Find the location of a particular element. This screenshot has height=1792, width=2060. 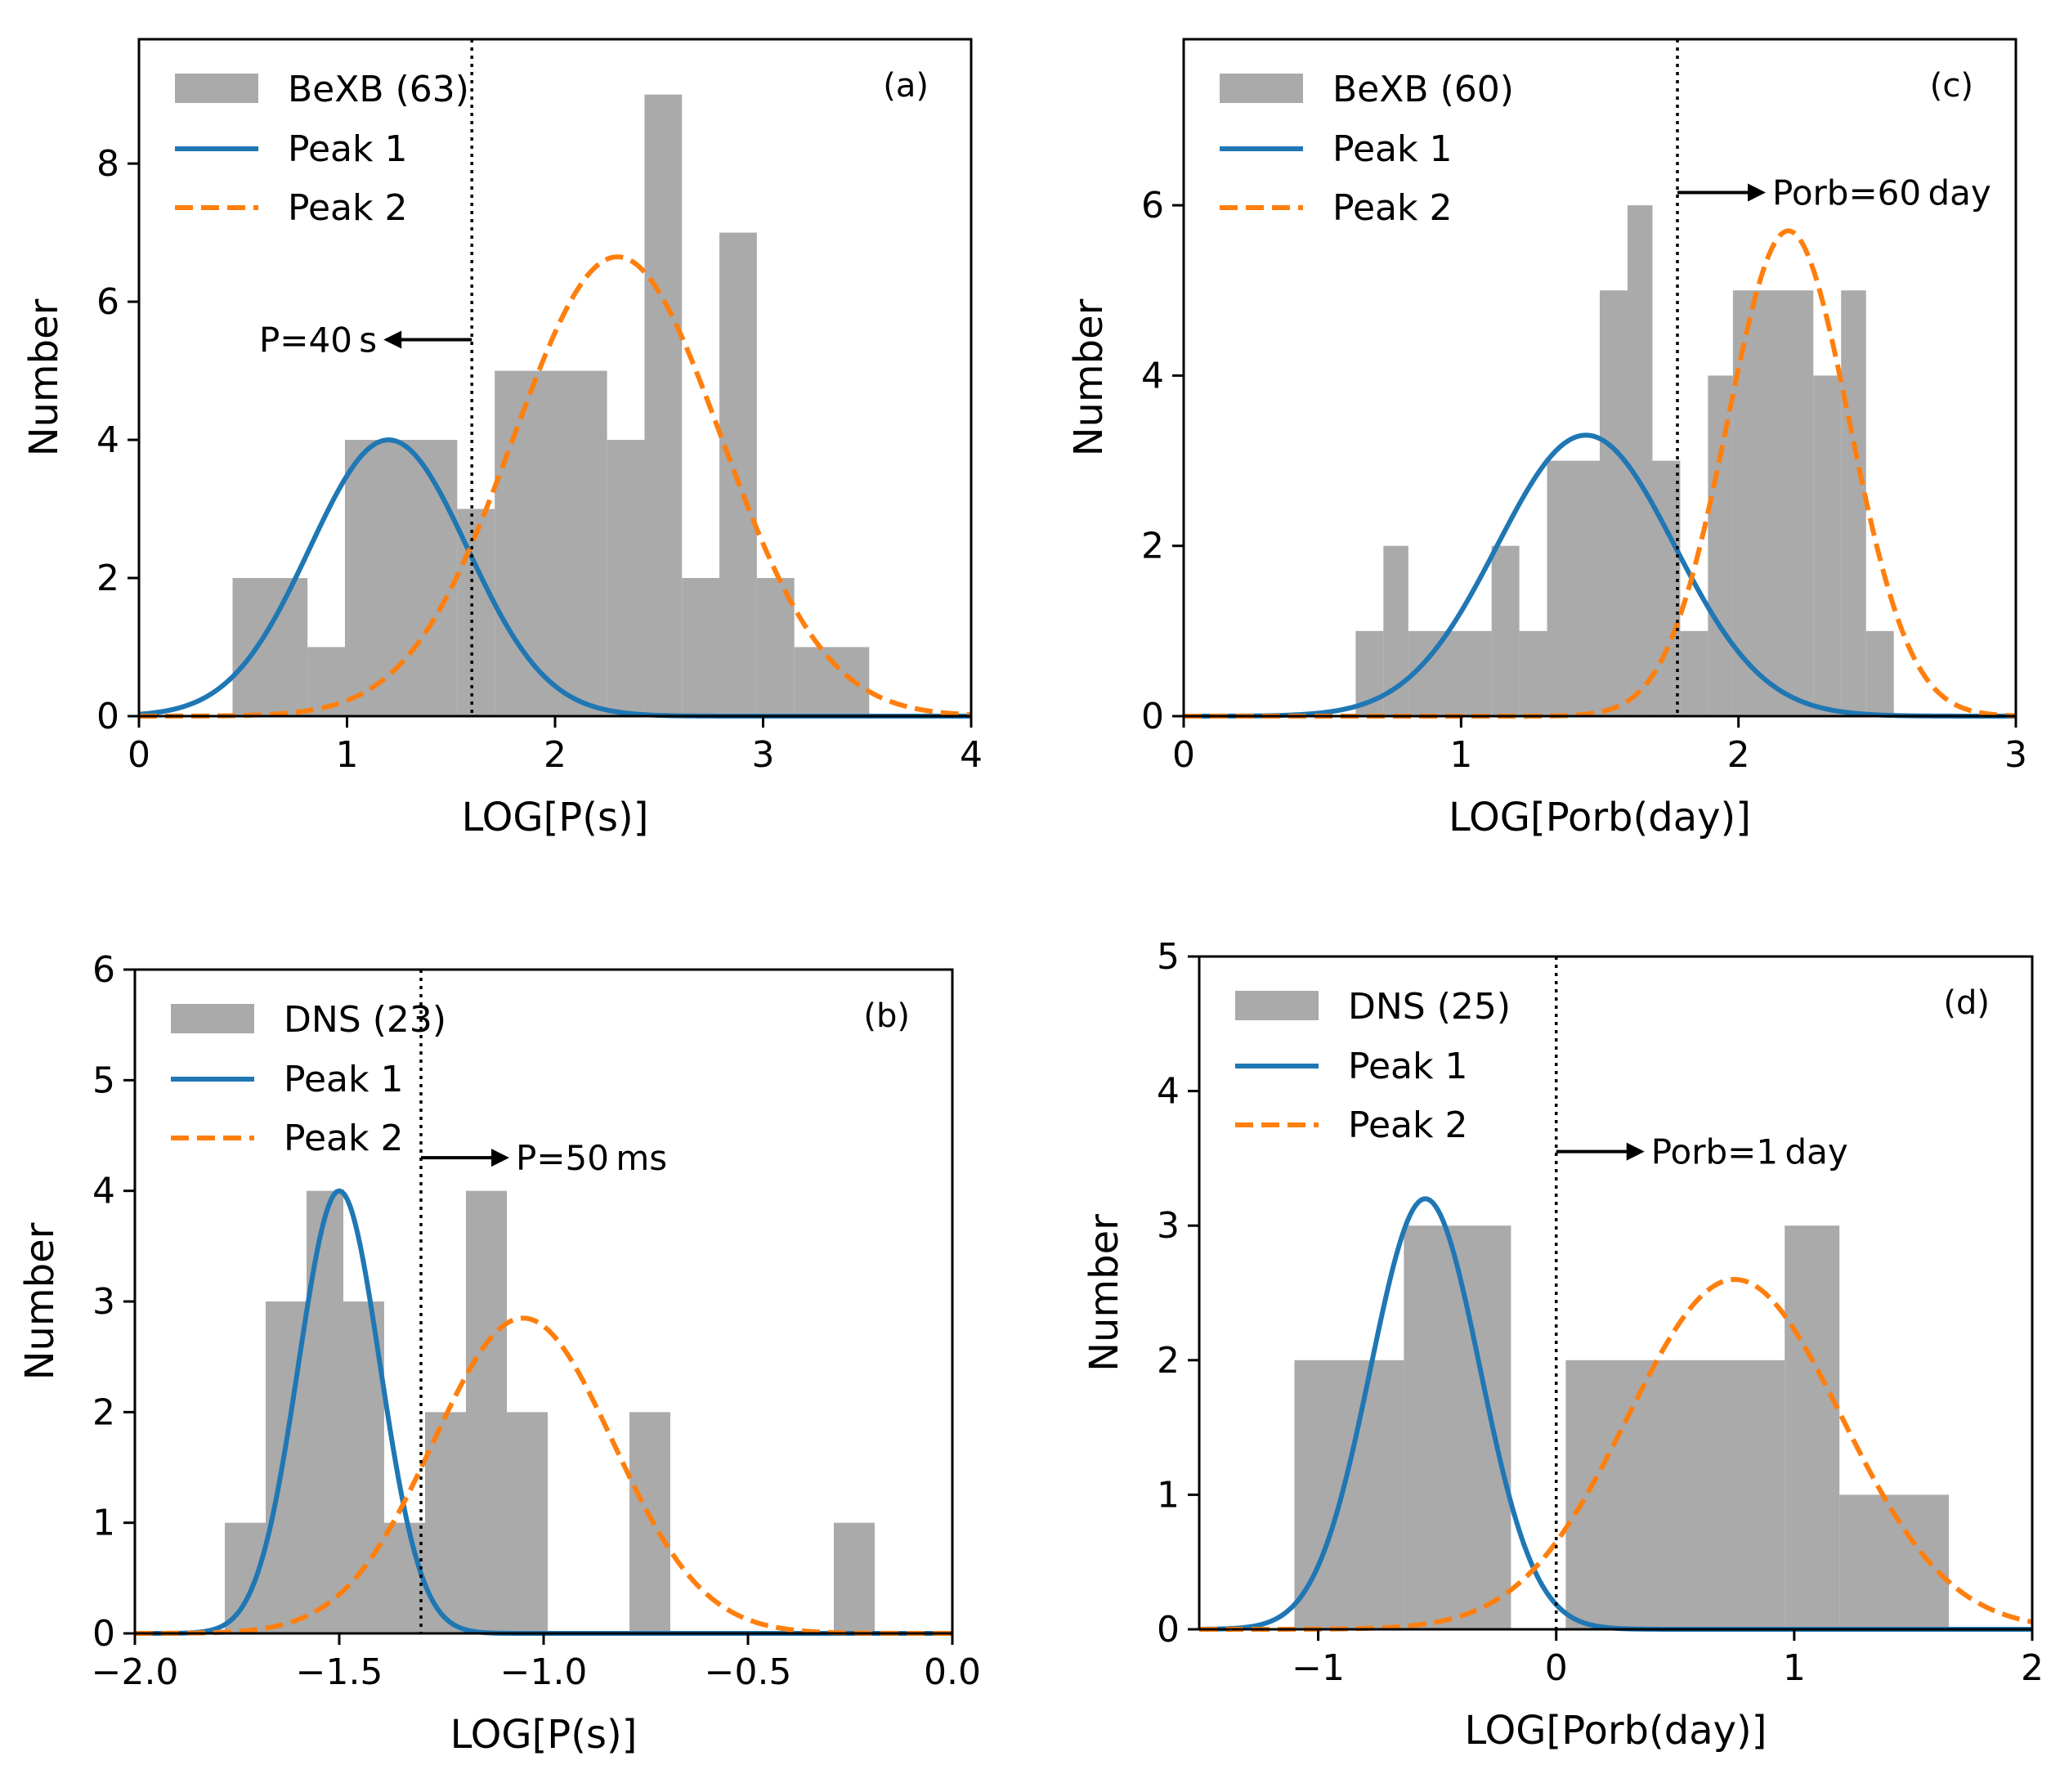

annotation-text: P=50 ms is located at coordinates (591, 1158).